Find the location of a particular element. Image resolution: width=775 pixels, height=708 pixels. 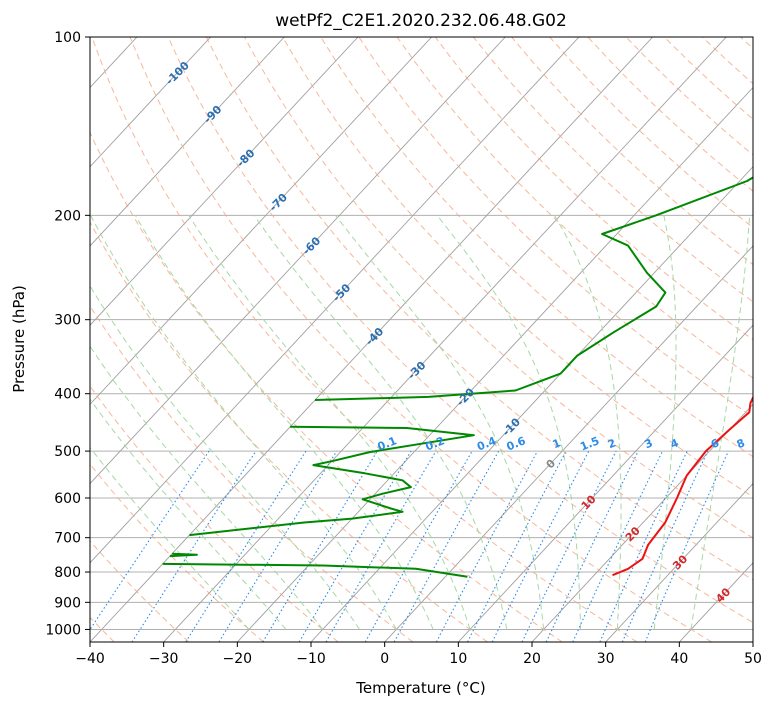

mixing-ratio-label: 3 is located at coordinates (649, 443).